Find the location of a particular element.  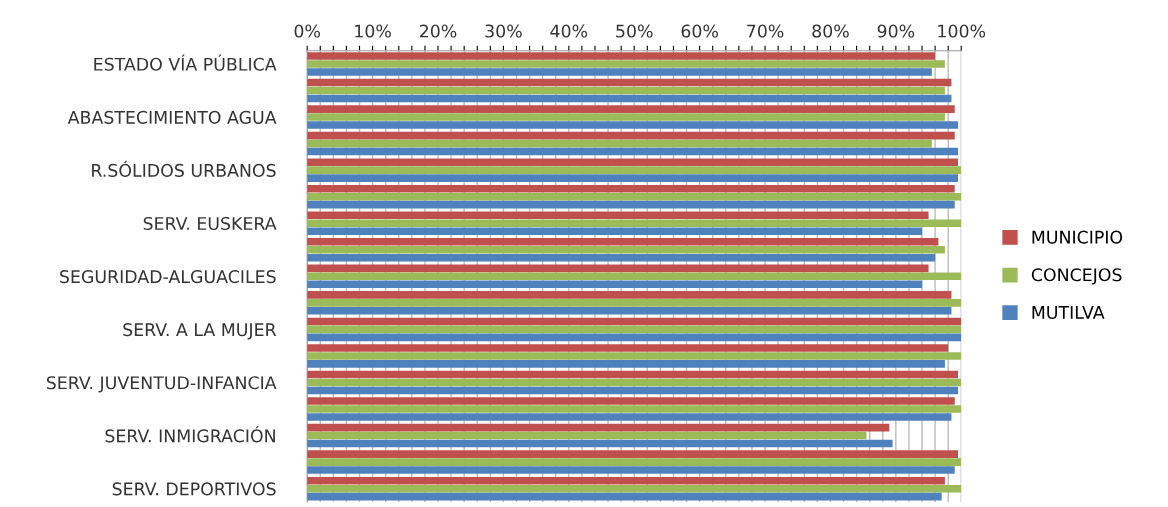

x-tick-label: 50% is located at coordinates (634, 31).